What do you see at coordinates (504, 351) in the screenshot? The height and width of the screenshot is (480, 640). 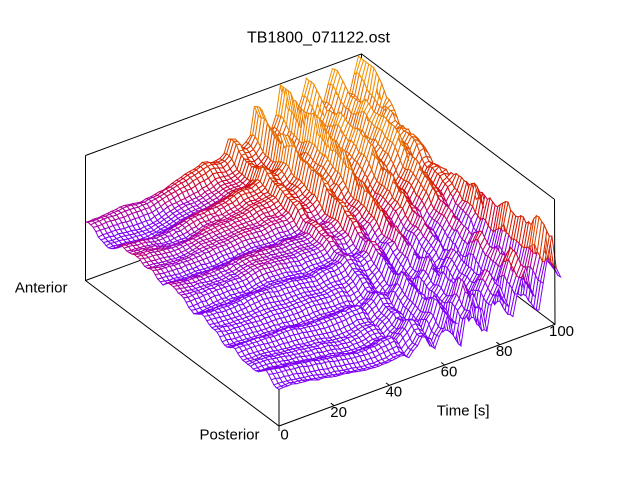 I see `svg-text: 80` at bounding box center [504, 351].